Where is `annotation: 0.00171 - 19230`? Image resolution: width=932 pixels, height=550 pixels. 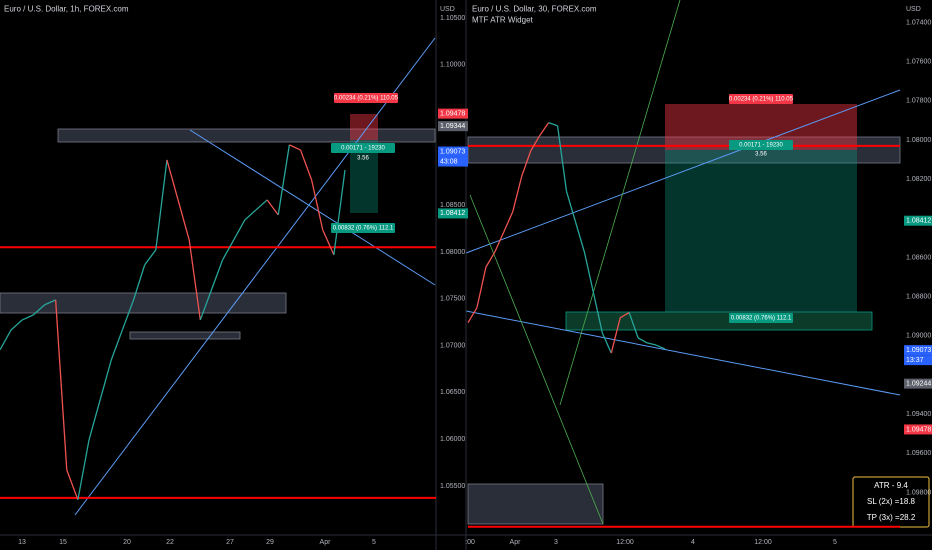 annotation: 0.00171 - 19230 is located at coordinates (363, 149).